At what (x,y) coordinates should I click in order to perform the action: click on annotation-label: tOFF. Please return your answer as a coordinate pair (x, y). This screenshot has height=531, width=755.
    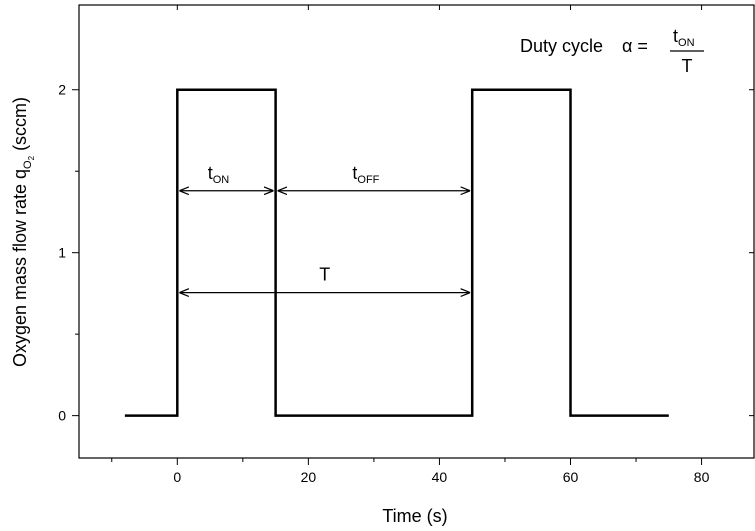
    Looking at the image, I should click on (365, 174).